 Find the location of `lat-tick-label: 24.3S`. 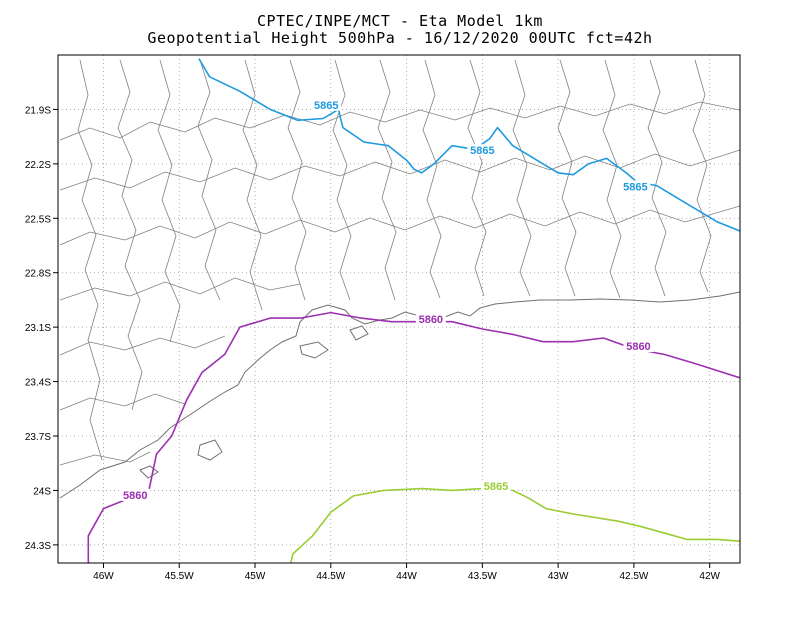

lat-tick-label: 24.3S is located at coordinates (38, 546).